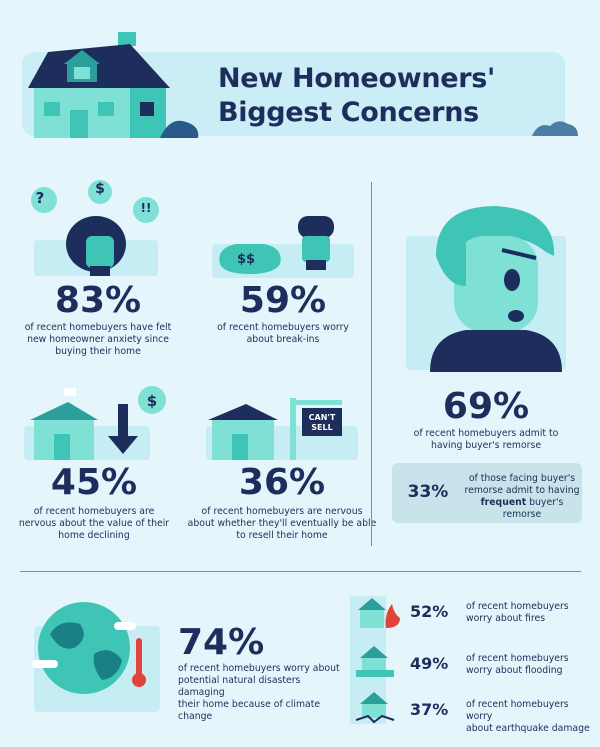  I want to click on breakins-percent: 59%, so click(283, 300).